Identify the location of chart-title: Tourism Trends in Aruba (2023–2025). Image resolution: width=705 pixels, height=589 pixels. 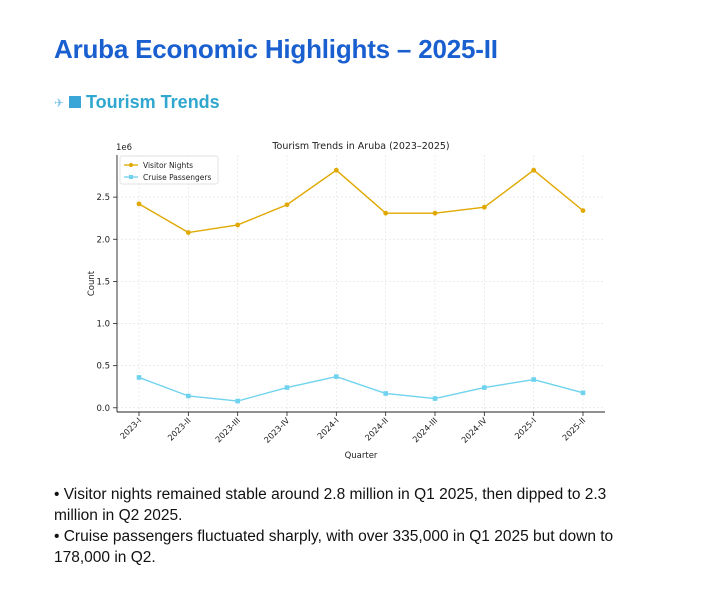
(360, 146).